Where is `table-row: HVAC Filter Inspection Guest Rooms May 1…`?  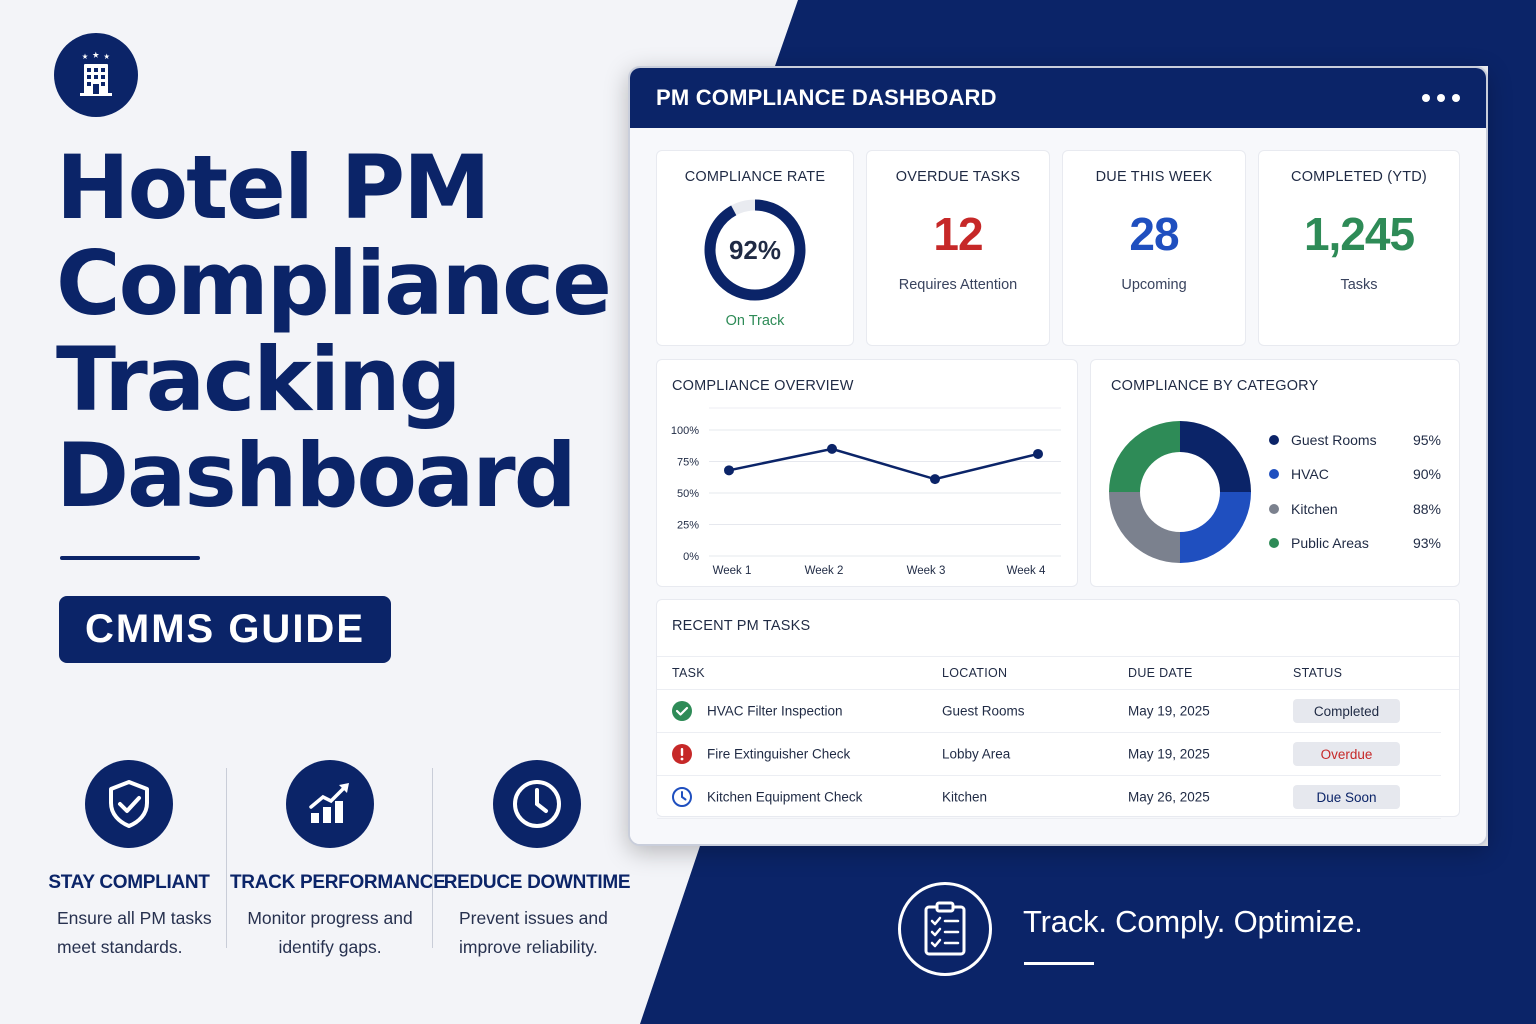 table-row: HVAC Filter Inspection Guest Rooms May 1… is located at coordinates (1049, 711).